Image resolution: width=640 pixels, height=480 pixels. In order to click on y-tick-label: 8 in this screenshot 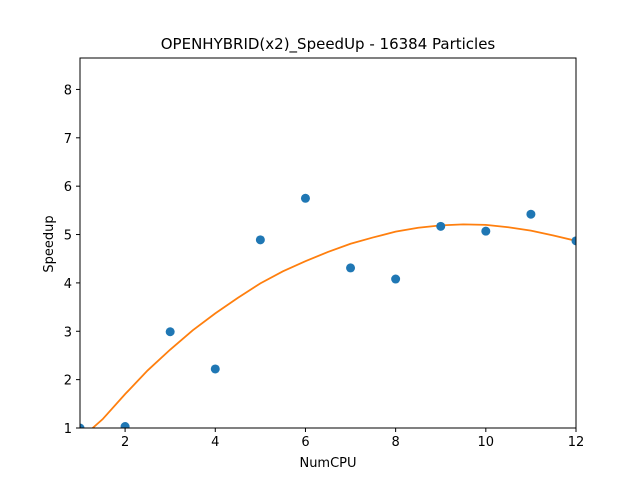, I will do `click(68, 90)`.